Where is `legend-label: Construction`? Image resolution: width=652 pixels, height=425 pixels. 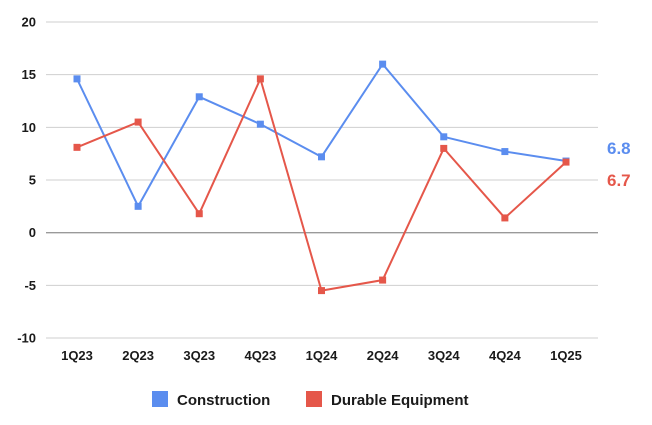 legend-label: Construction is located at coordinates (223, 400).